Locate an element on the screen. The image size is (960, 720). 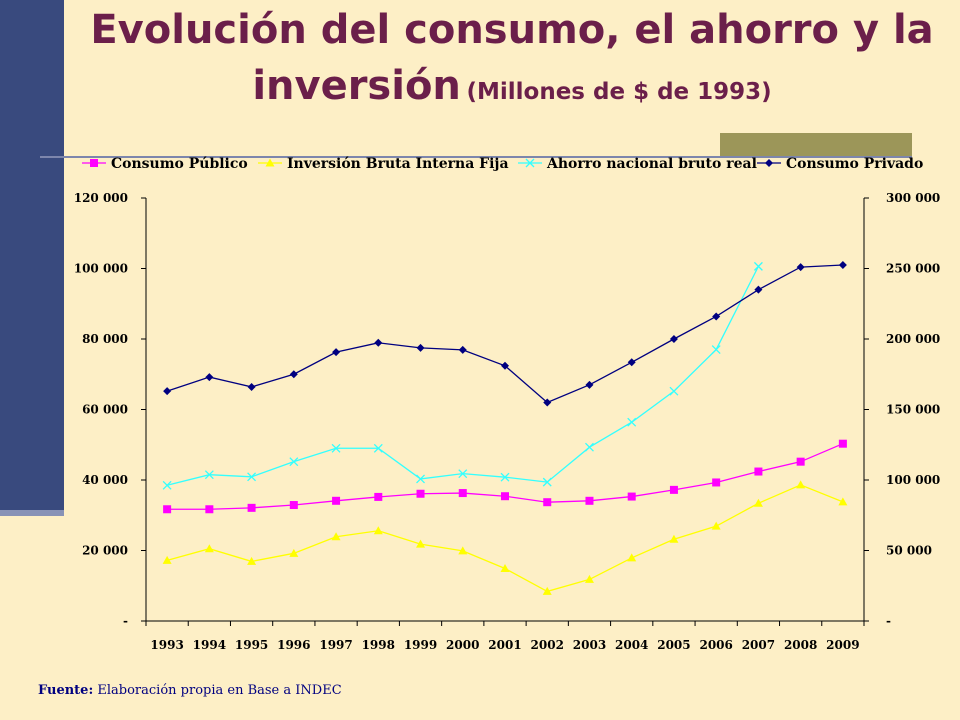
series-line-consumo-privado is located at coordinates (504, 334).